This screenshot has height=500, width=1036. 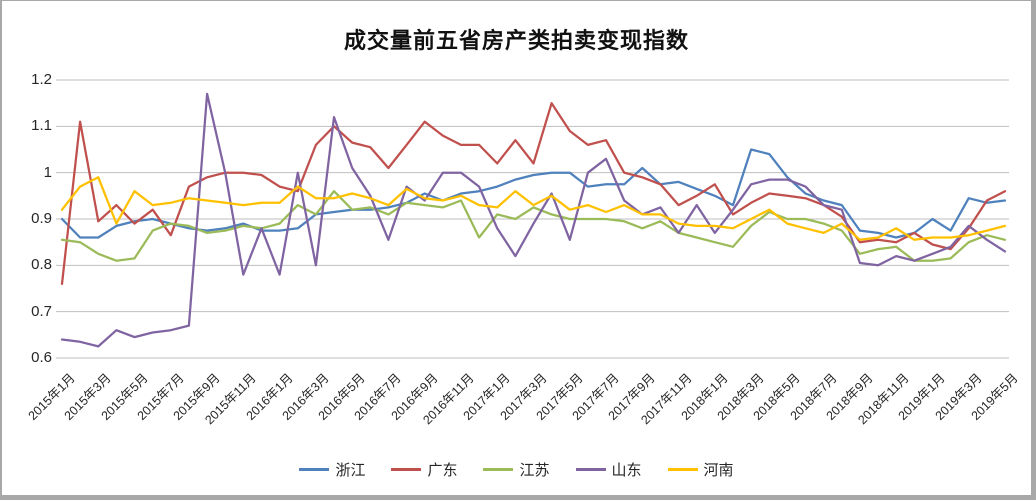 I want to click on y-tick-label: 0.8, so click(x=41, y=265).